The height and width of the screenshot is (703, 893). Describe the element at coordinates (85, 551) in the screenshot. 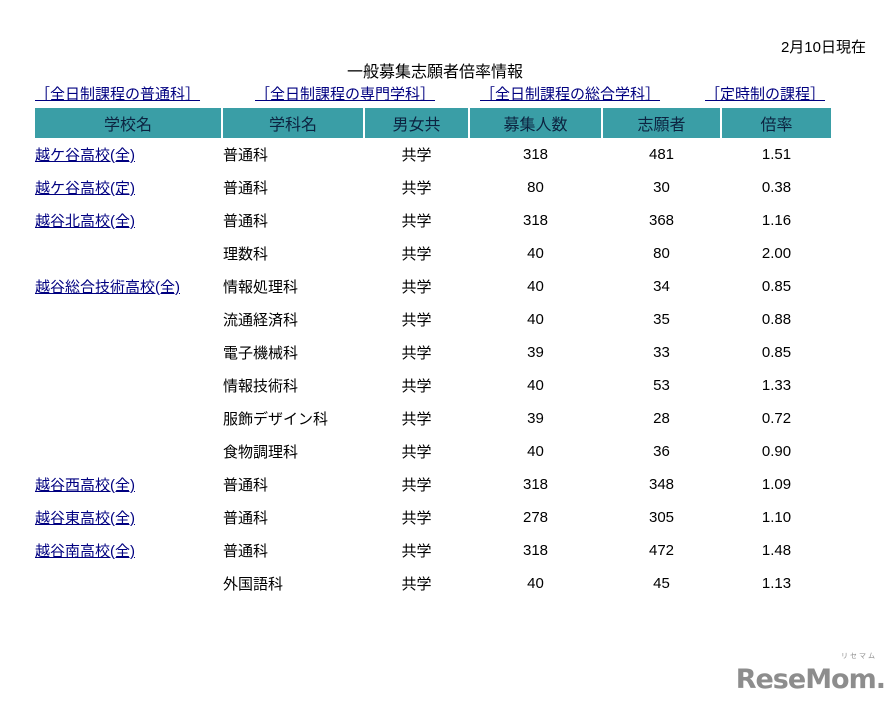

I see `school-link: 越谷南高校(全)` at that location.